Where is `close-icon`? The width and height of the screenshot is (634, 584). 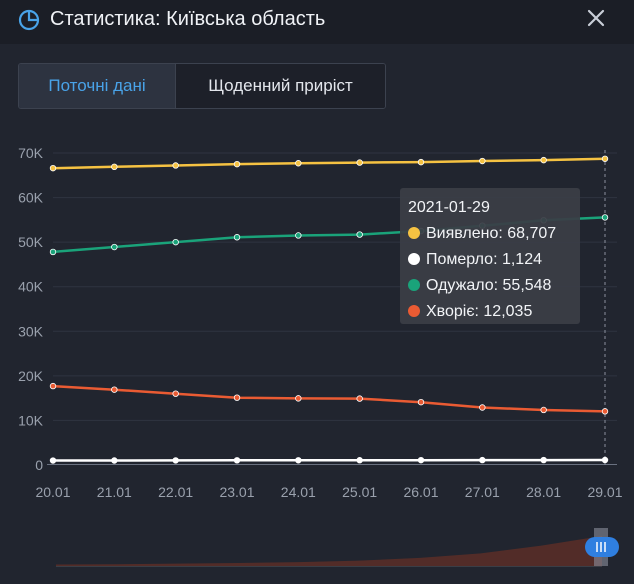 close-icon is located at coordinates (596, 18).